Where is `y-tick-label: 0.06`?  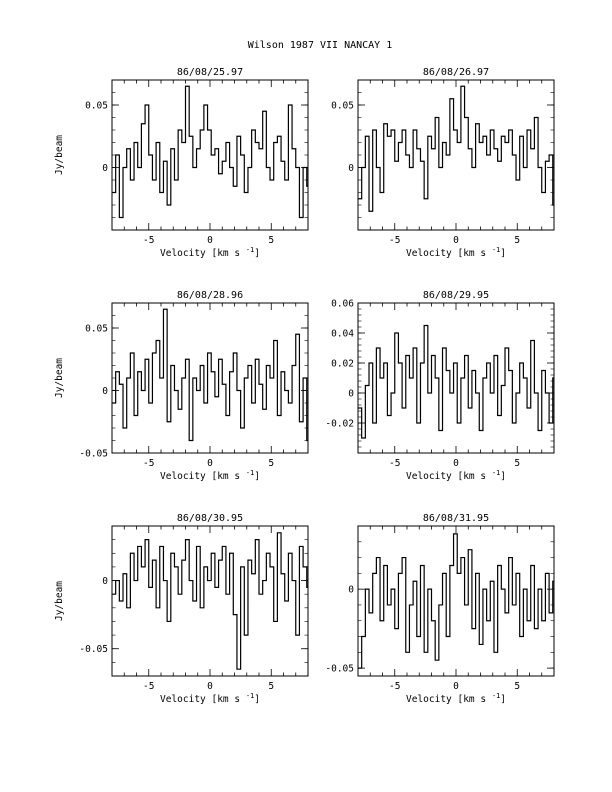
y-tick-label: 0.06 is located at coordinates (342, 304).